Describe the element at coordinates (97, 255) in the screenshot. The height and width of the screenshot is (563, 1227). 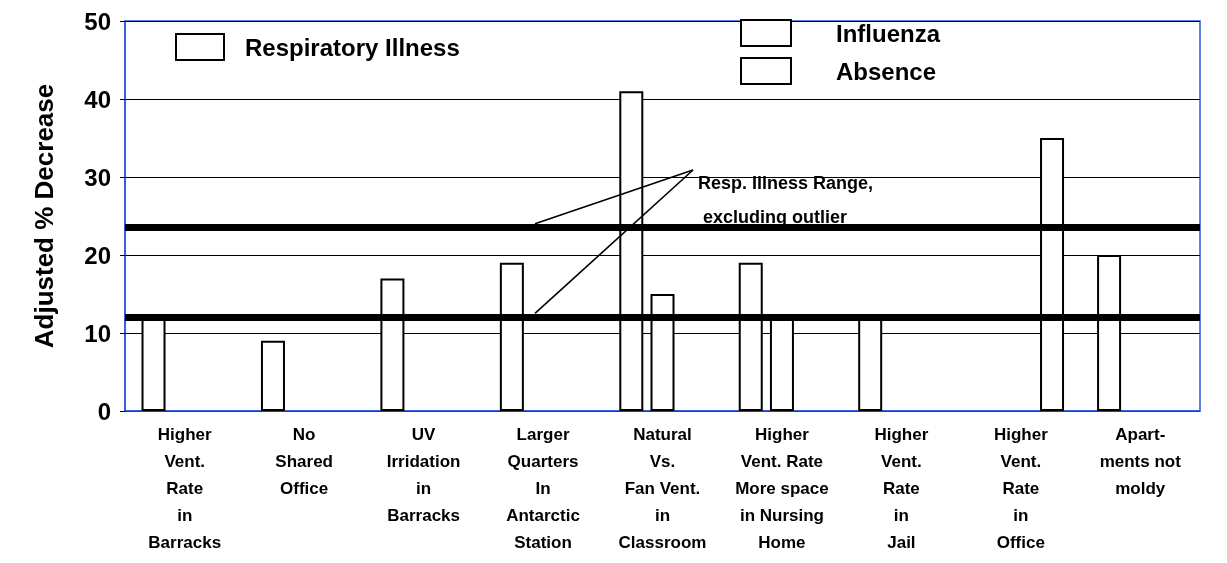
I see `y-tick-label: 20` at that location.